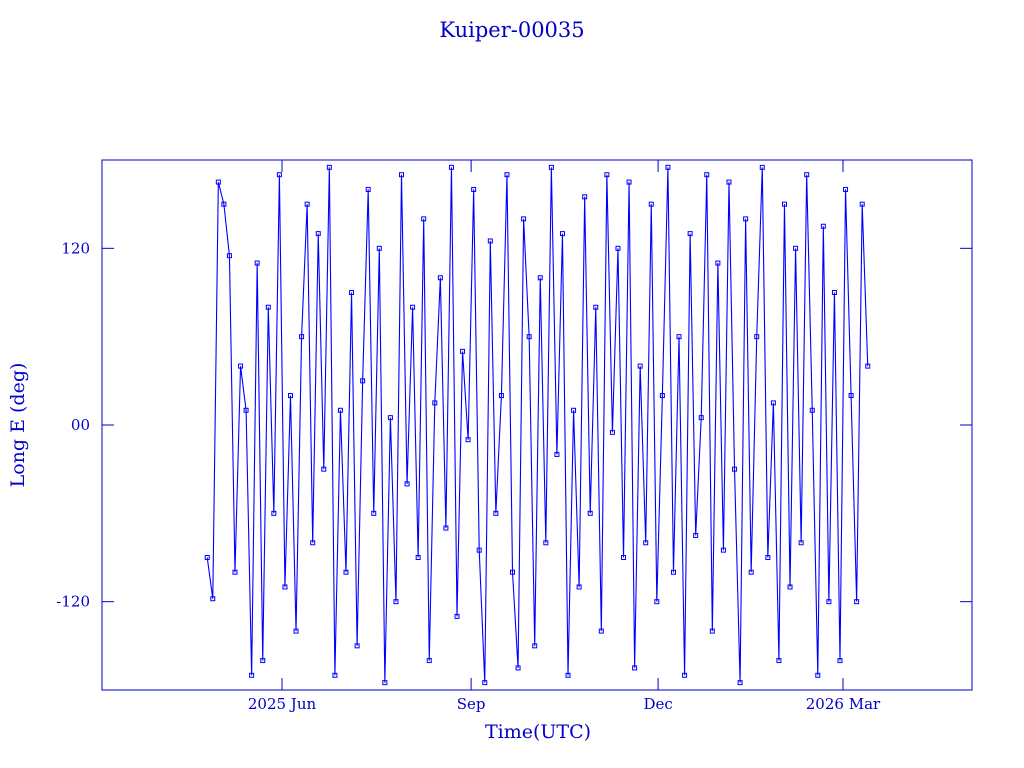 The height and width of the screenshot is (768, 1024). What do you see at coordinates (80, 425) in the screenshot?
I see `y-tick-label: 00` at bounding box center [80, 425].